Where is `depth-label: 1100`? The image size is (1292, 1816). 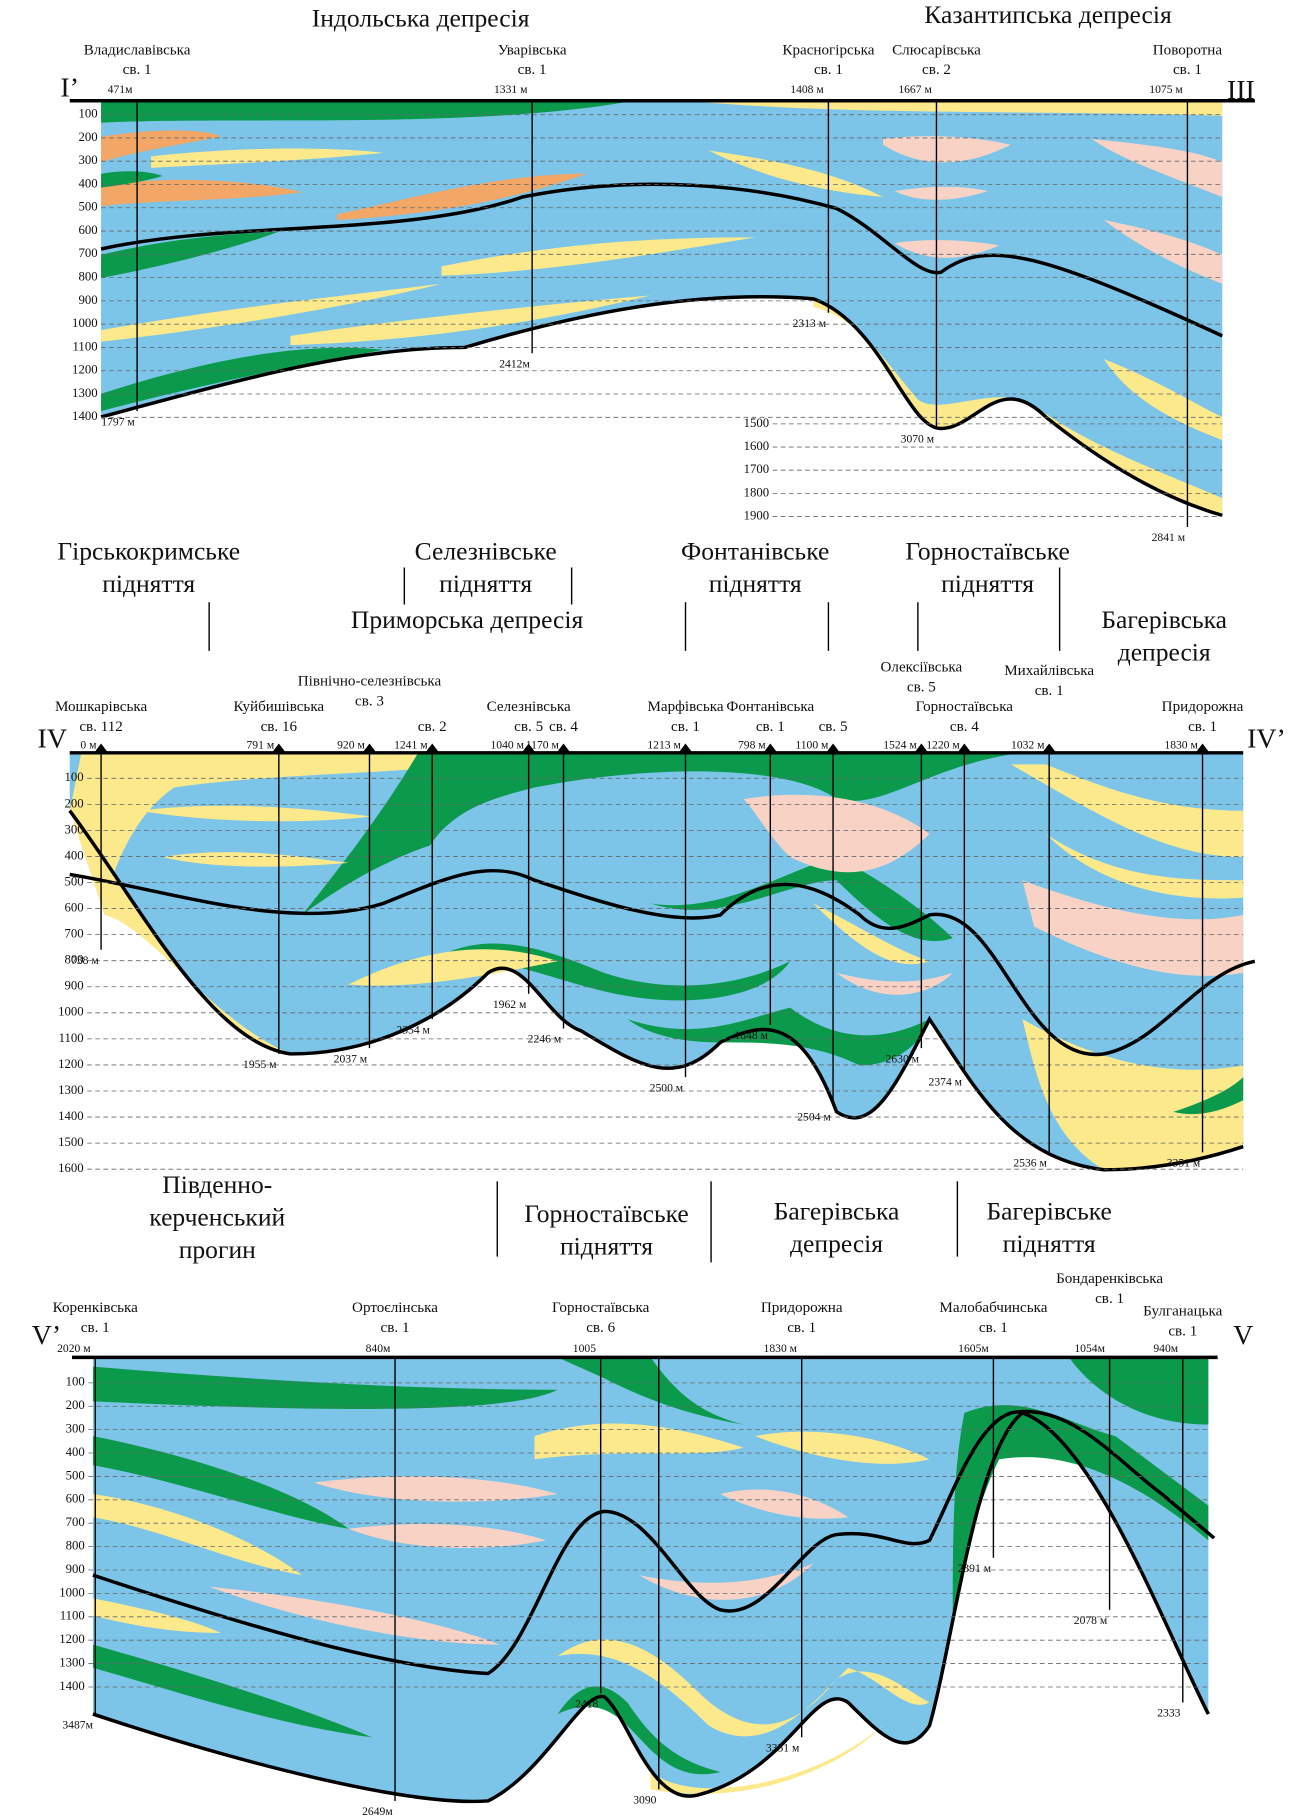
depth-label: 1100 is located at coordinates (85, 346).